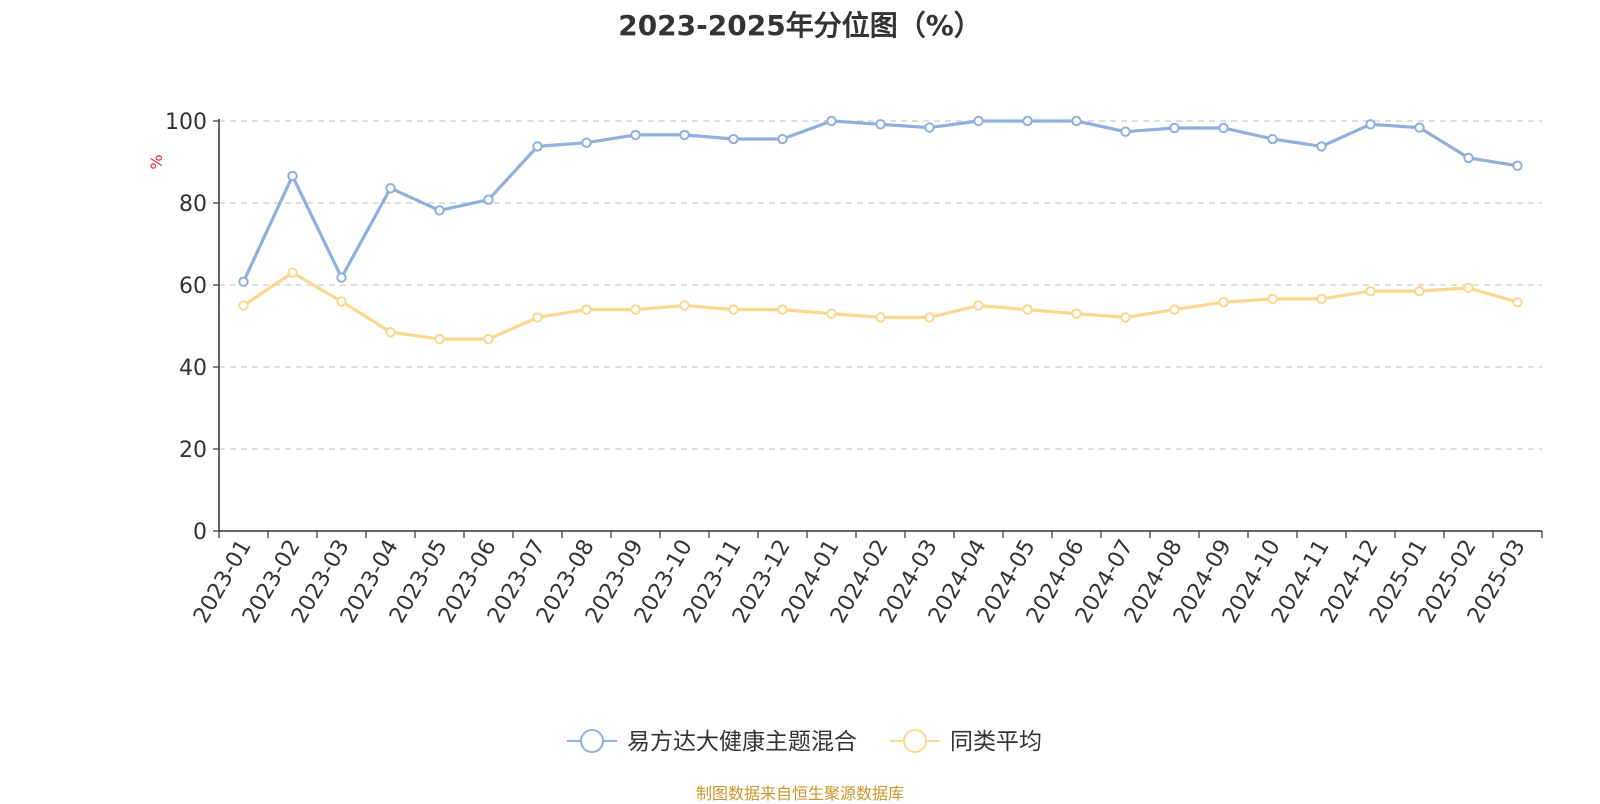 The height and width of the screenshot is (804, 1600). Describe the element at coordinates (193, 286) in the screenshot. I see `y-tick-label: 60` at that location.